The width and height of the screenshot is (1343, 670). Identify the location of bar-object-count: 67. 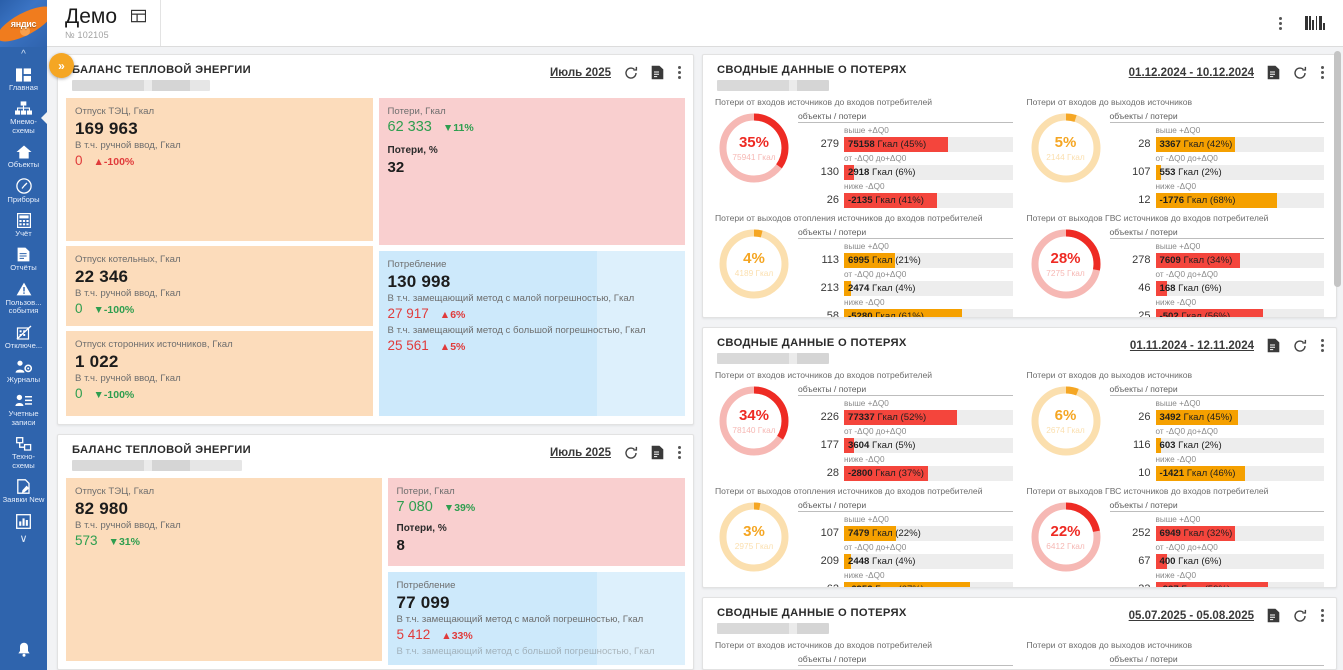
(1144, 561).